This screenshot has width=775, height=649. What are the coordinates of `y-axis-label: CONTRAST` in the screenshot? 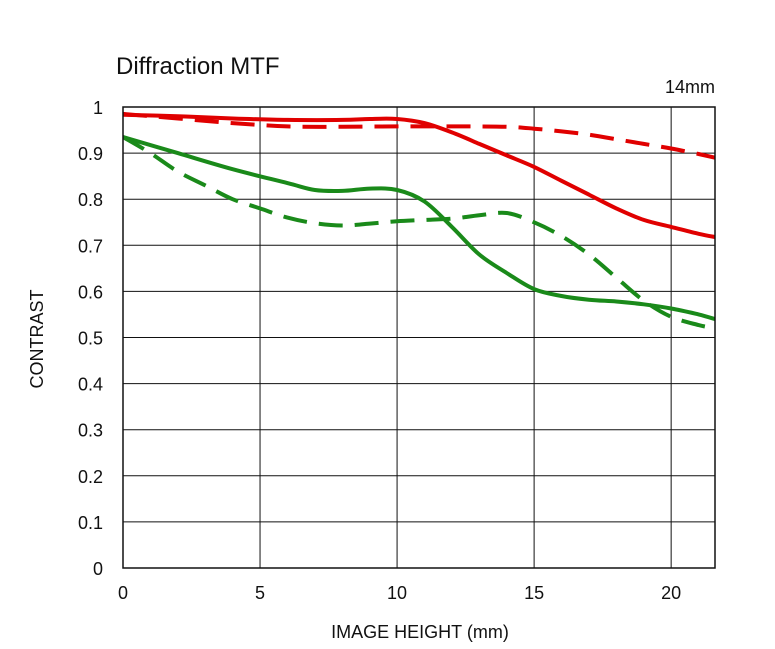 It's located at (37, 338).